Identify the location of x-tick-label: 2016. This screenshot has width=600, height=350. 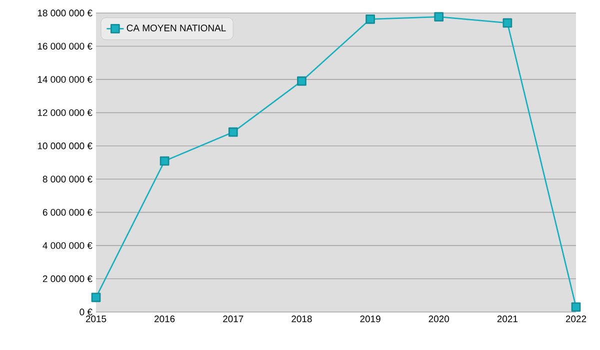
(164, 319).